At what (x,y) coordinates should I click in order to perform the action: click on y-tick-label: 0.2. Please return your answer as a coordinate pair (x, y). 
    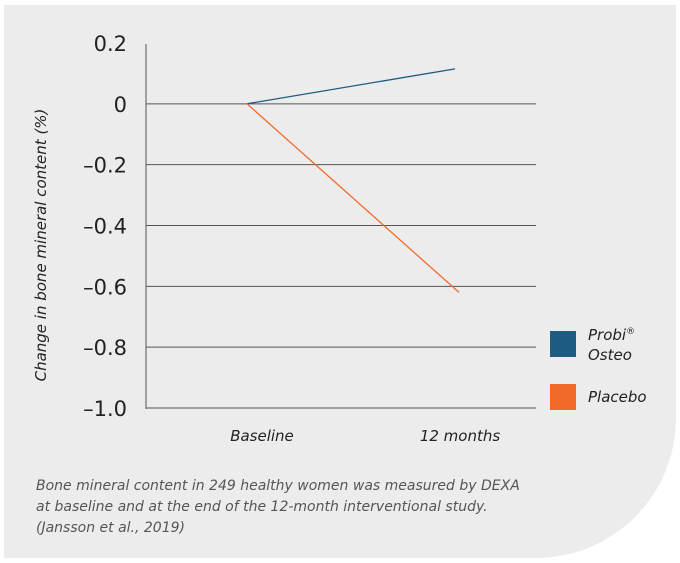
    Looking at the image, I should click on (110, 44).